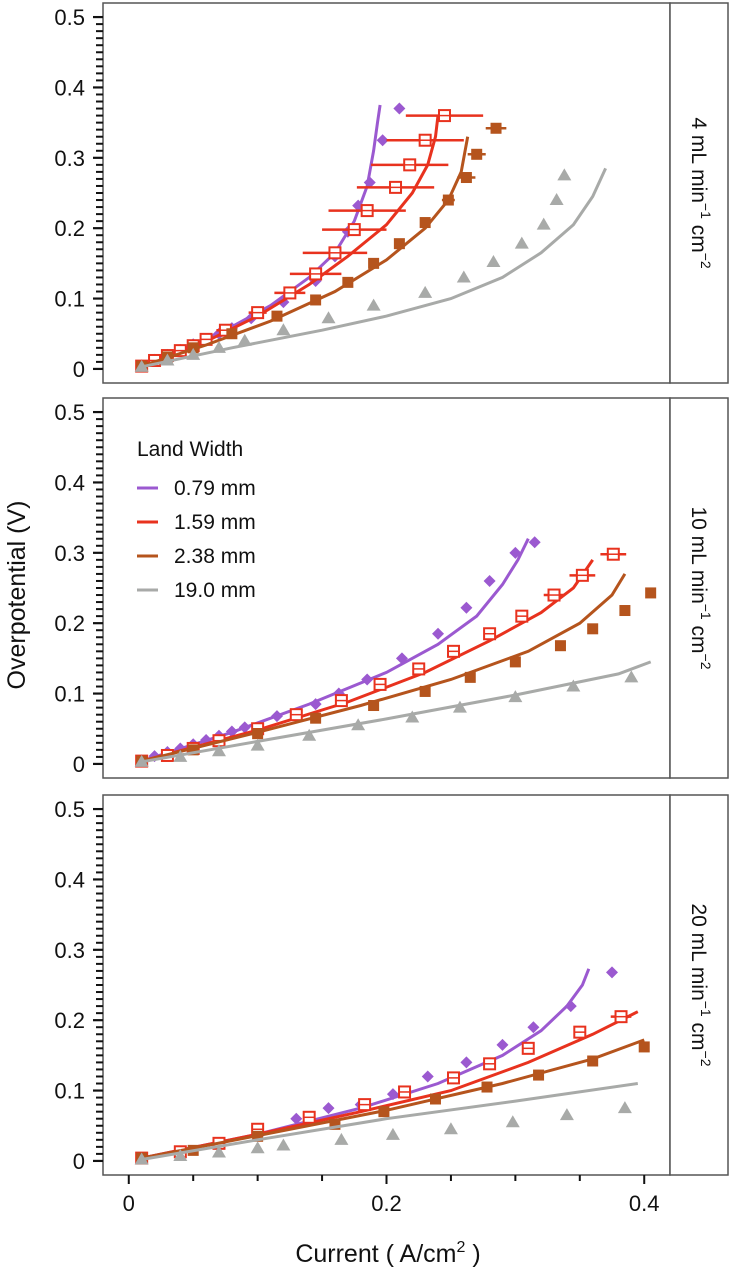 The height and width of the screenshot is (1280, 731). Describe the element at coordinates (215, 590) in the screenshot. I see `legend-entry: 19.0 mm` at that location.